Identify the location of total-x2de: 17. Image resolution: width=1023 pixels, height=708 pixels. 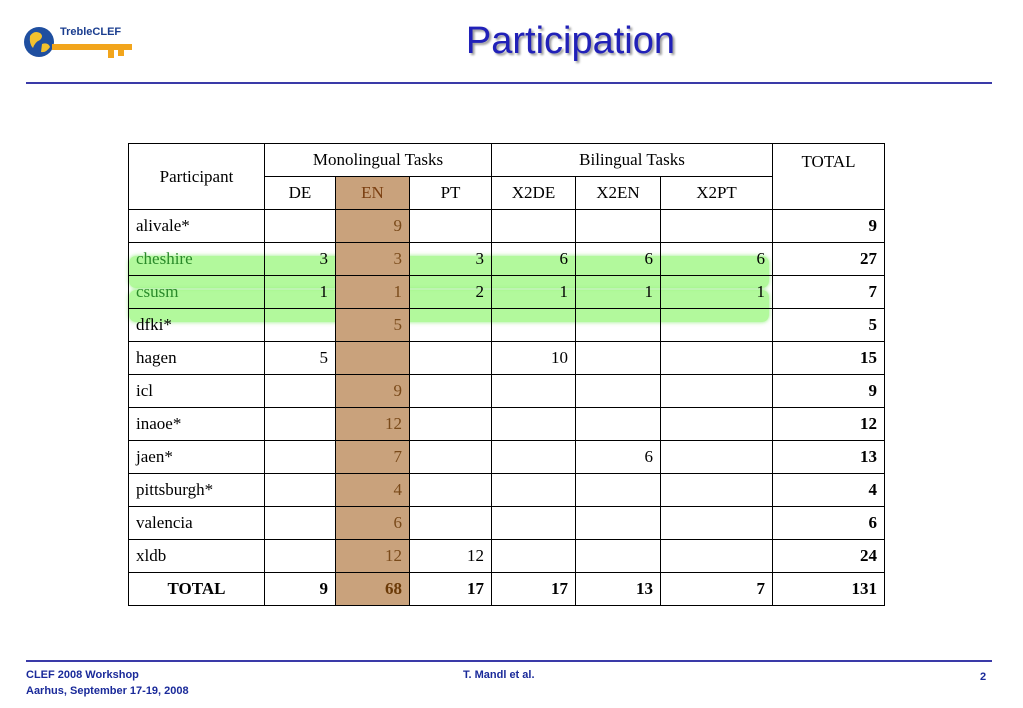
(533, 589).